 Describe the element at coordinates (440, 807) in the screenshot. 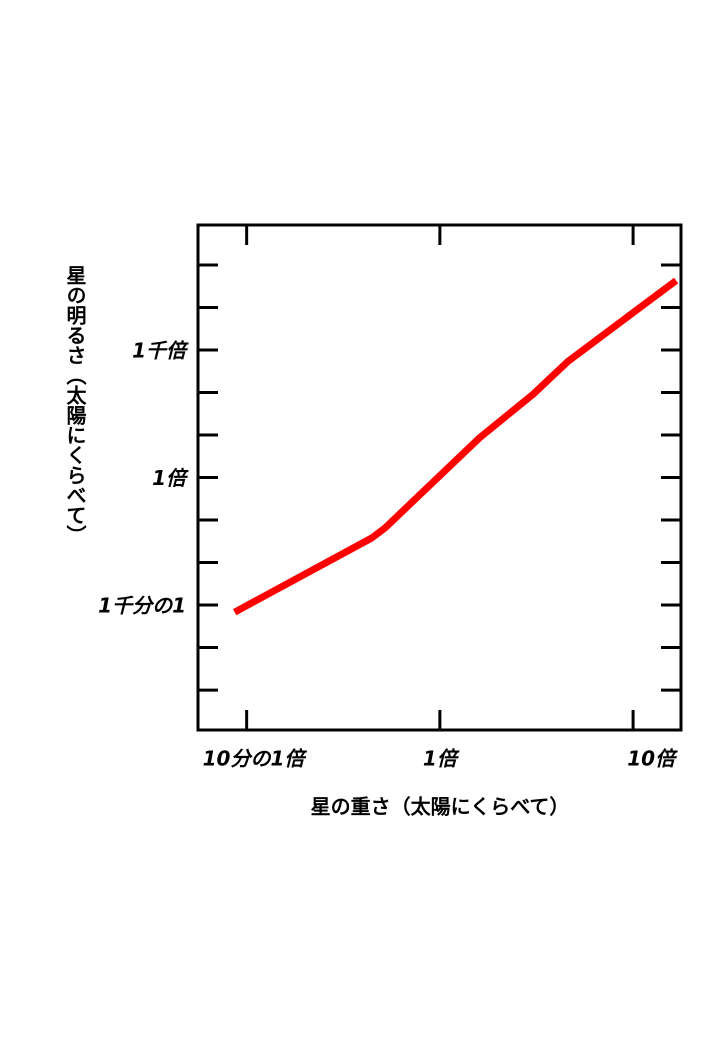

I see `x-axis-label: 星の重さ（太陽にくらべて）` at that location.